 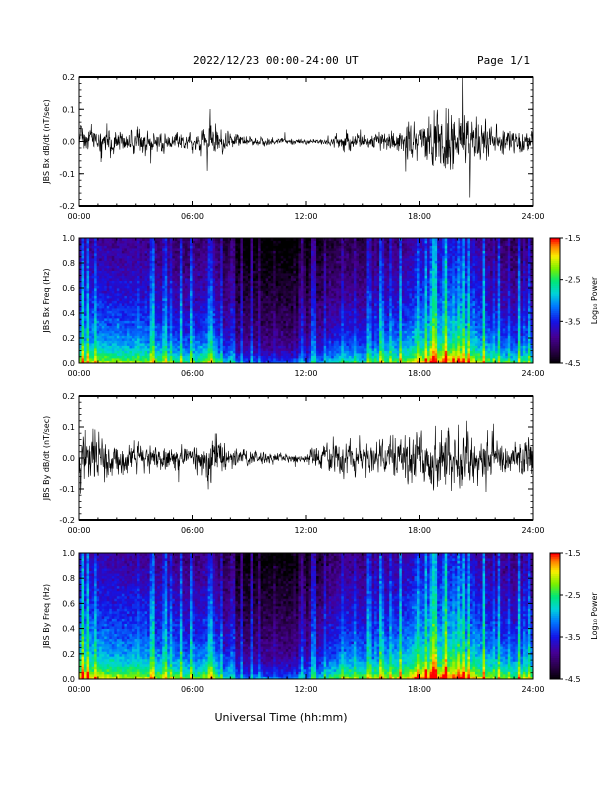 I want to click on spectrogram-cells, so click(x=306, y=301).